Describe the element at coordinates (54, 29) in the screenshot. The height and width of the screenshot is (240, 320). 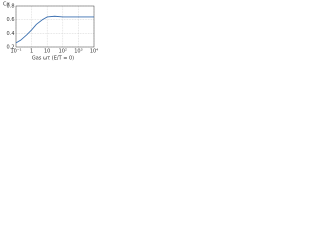
I see `data-line` at that location.